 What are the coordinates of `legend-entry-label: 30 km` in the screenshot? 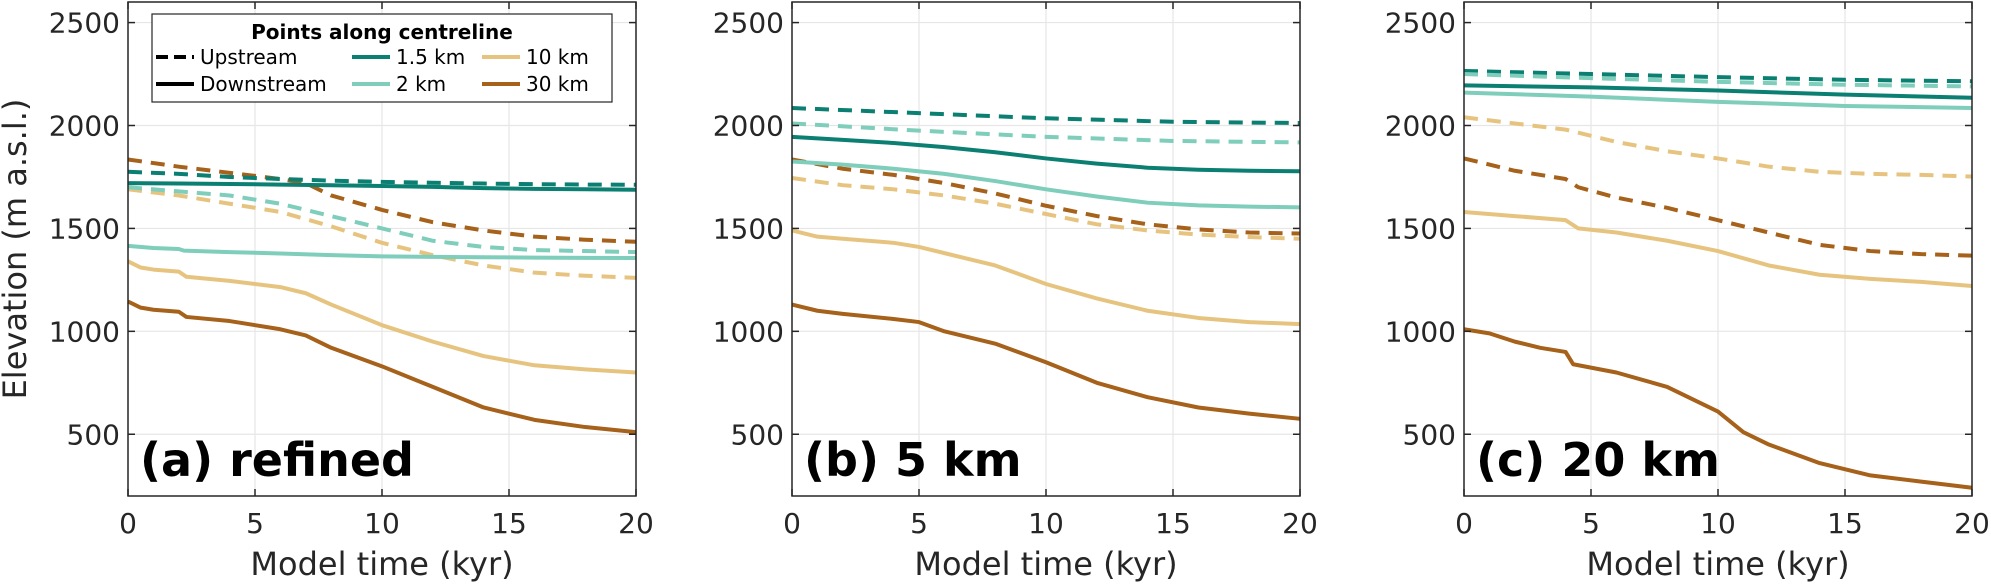 It's located at (557, 84).